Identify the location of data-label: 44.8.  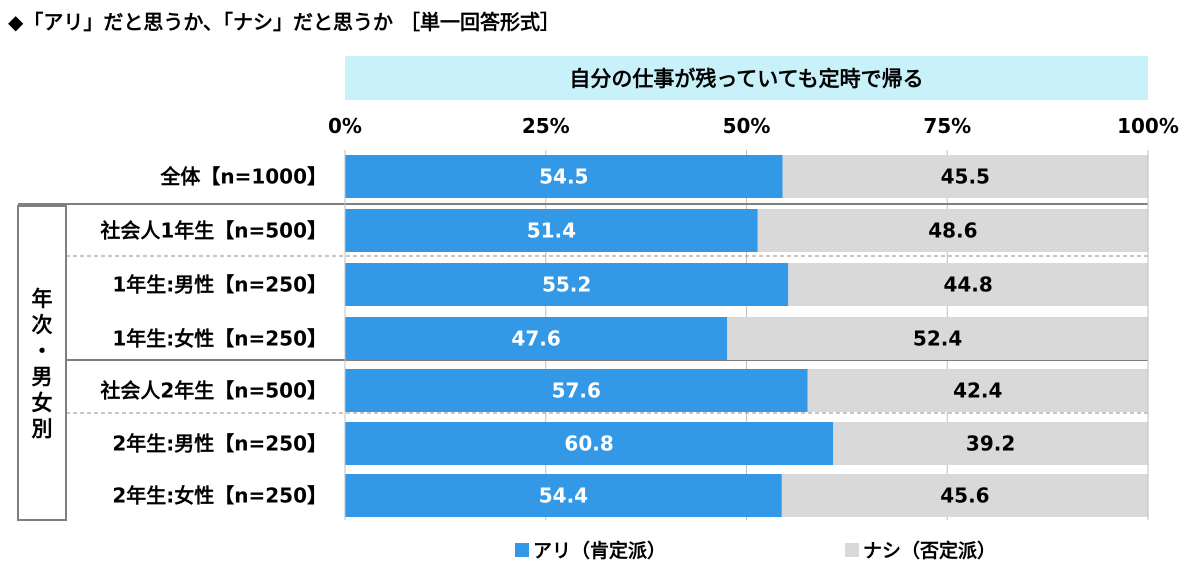
(967, 285).